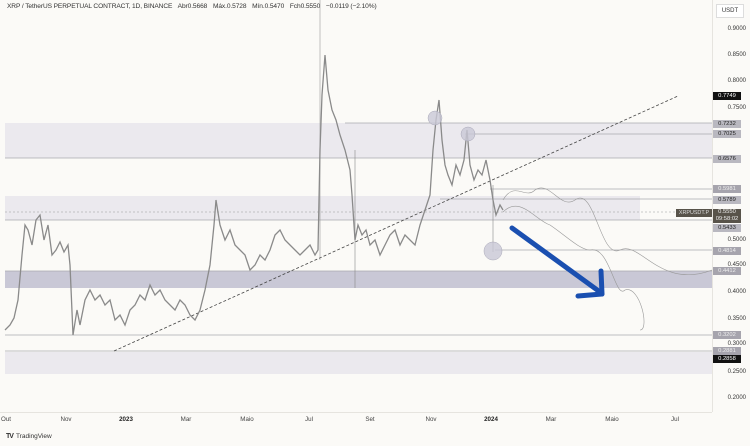  What do you see at coordinates (727, 351) in the screenshot?
I see `price-tag: 0.2881` at bounding box center [727, 351].